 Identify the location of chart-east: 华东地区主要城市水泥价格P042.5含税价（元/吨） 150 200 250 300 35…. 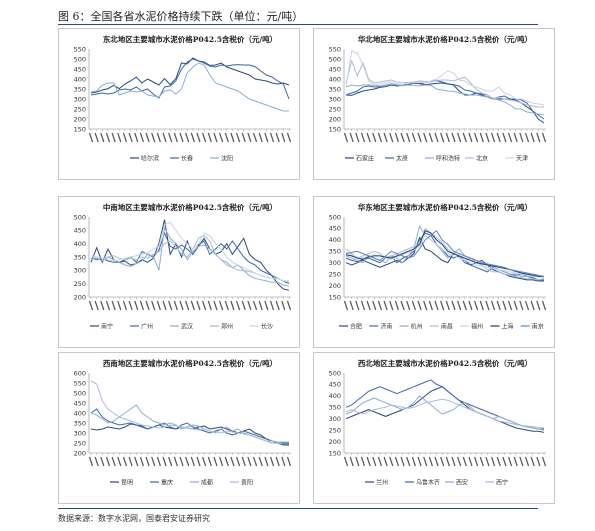
(438, 266).